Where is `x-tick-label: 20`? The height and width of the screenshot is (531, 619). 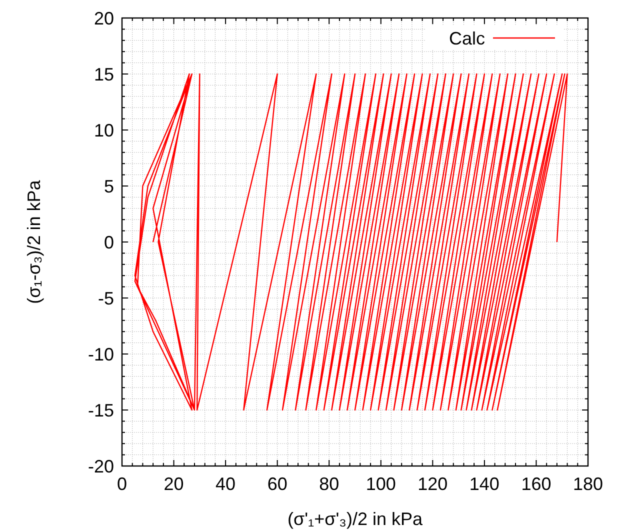
x-tick-label: 20 is located at coordinates (174, 484).